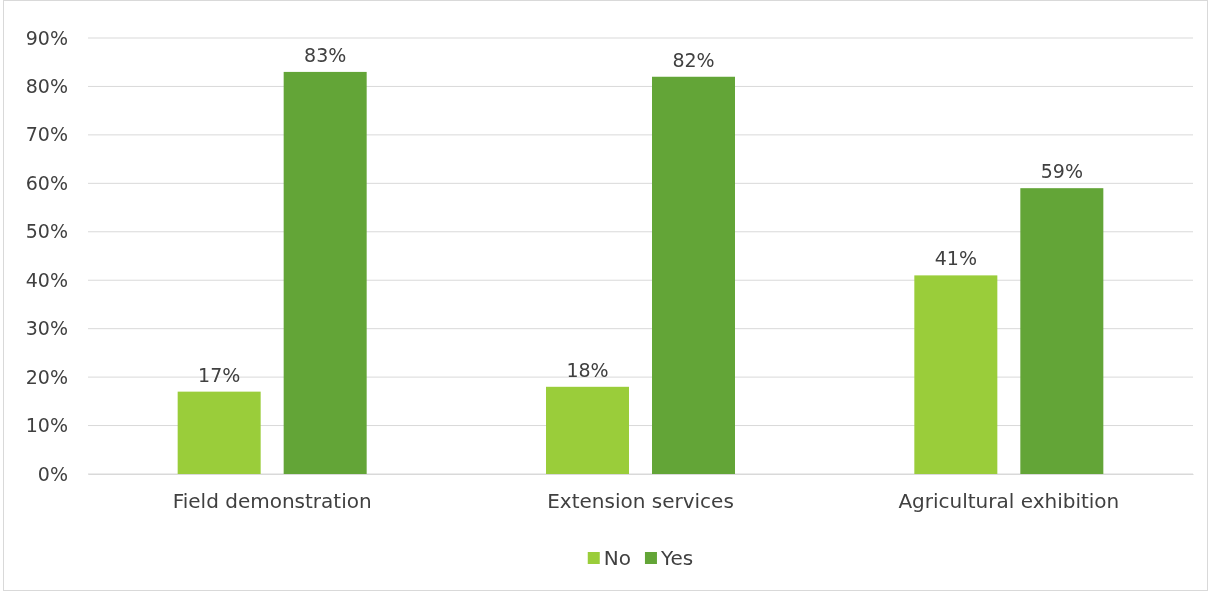 This screenshot has height=592, width=1211. What do you see at coordinates (46, 279) in the screenshot?
I see `y-tick-label: 40%` at bounding box center [46, 279].